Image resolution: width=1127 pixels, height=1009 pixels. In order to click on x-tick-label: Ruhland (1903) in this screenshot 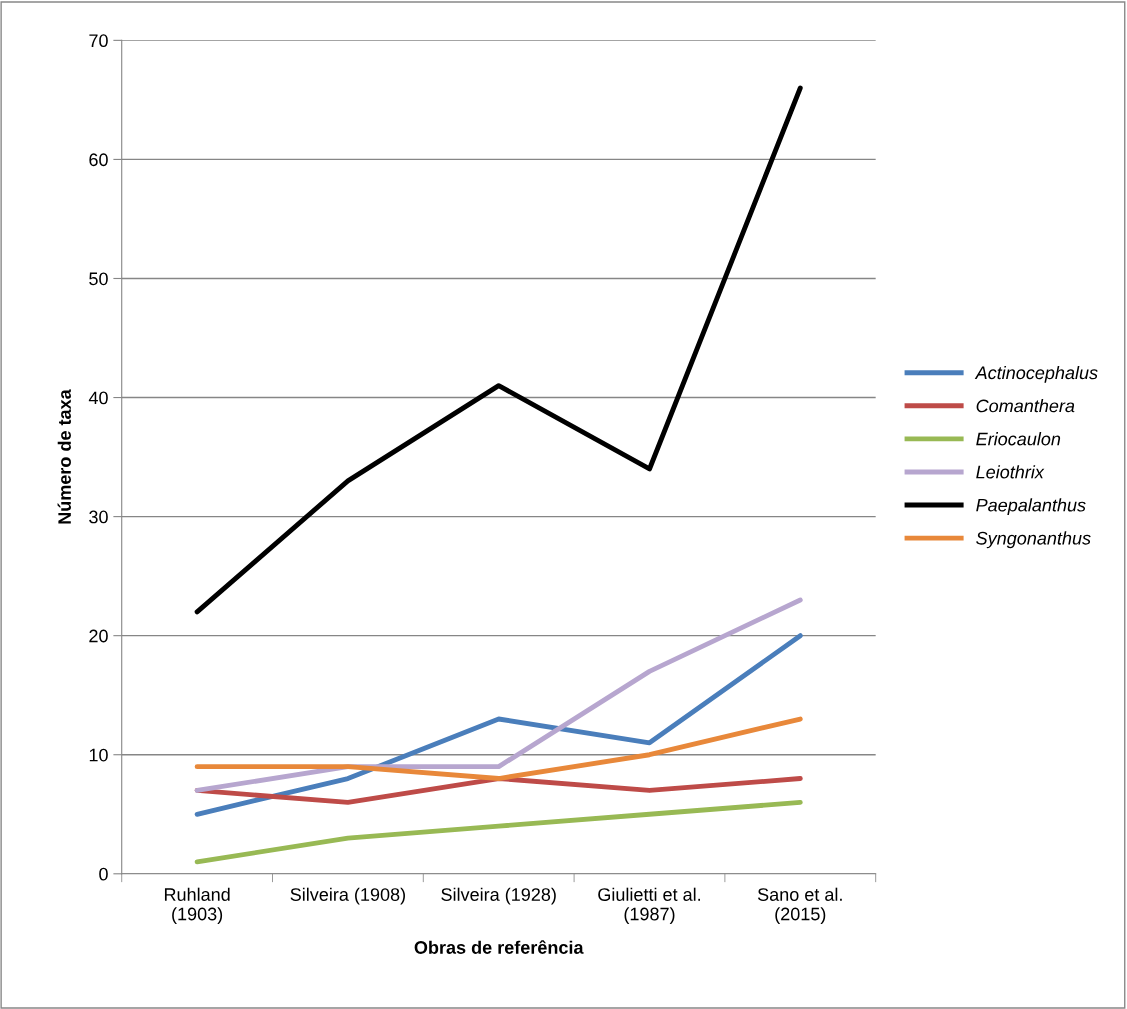, I will do `click(197, 905)`.